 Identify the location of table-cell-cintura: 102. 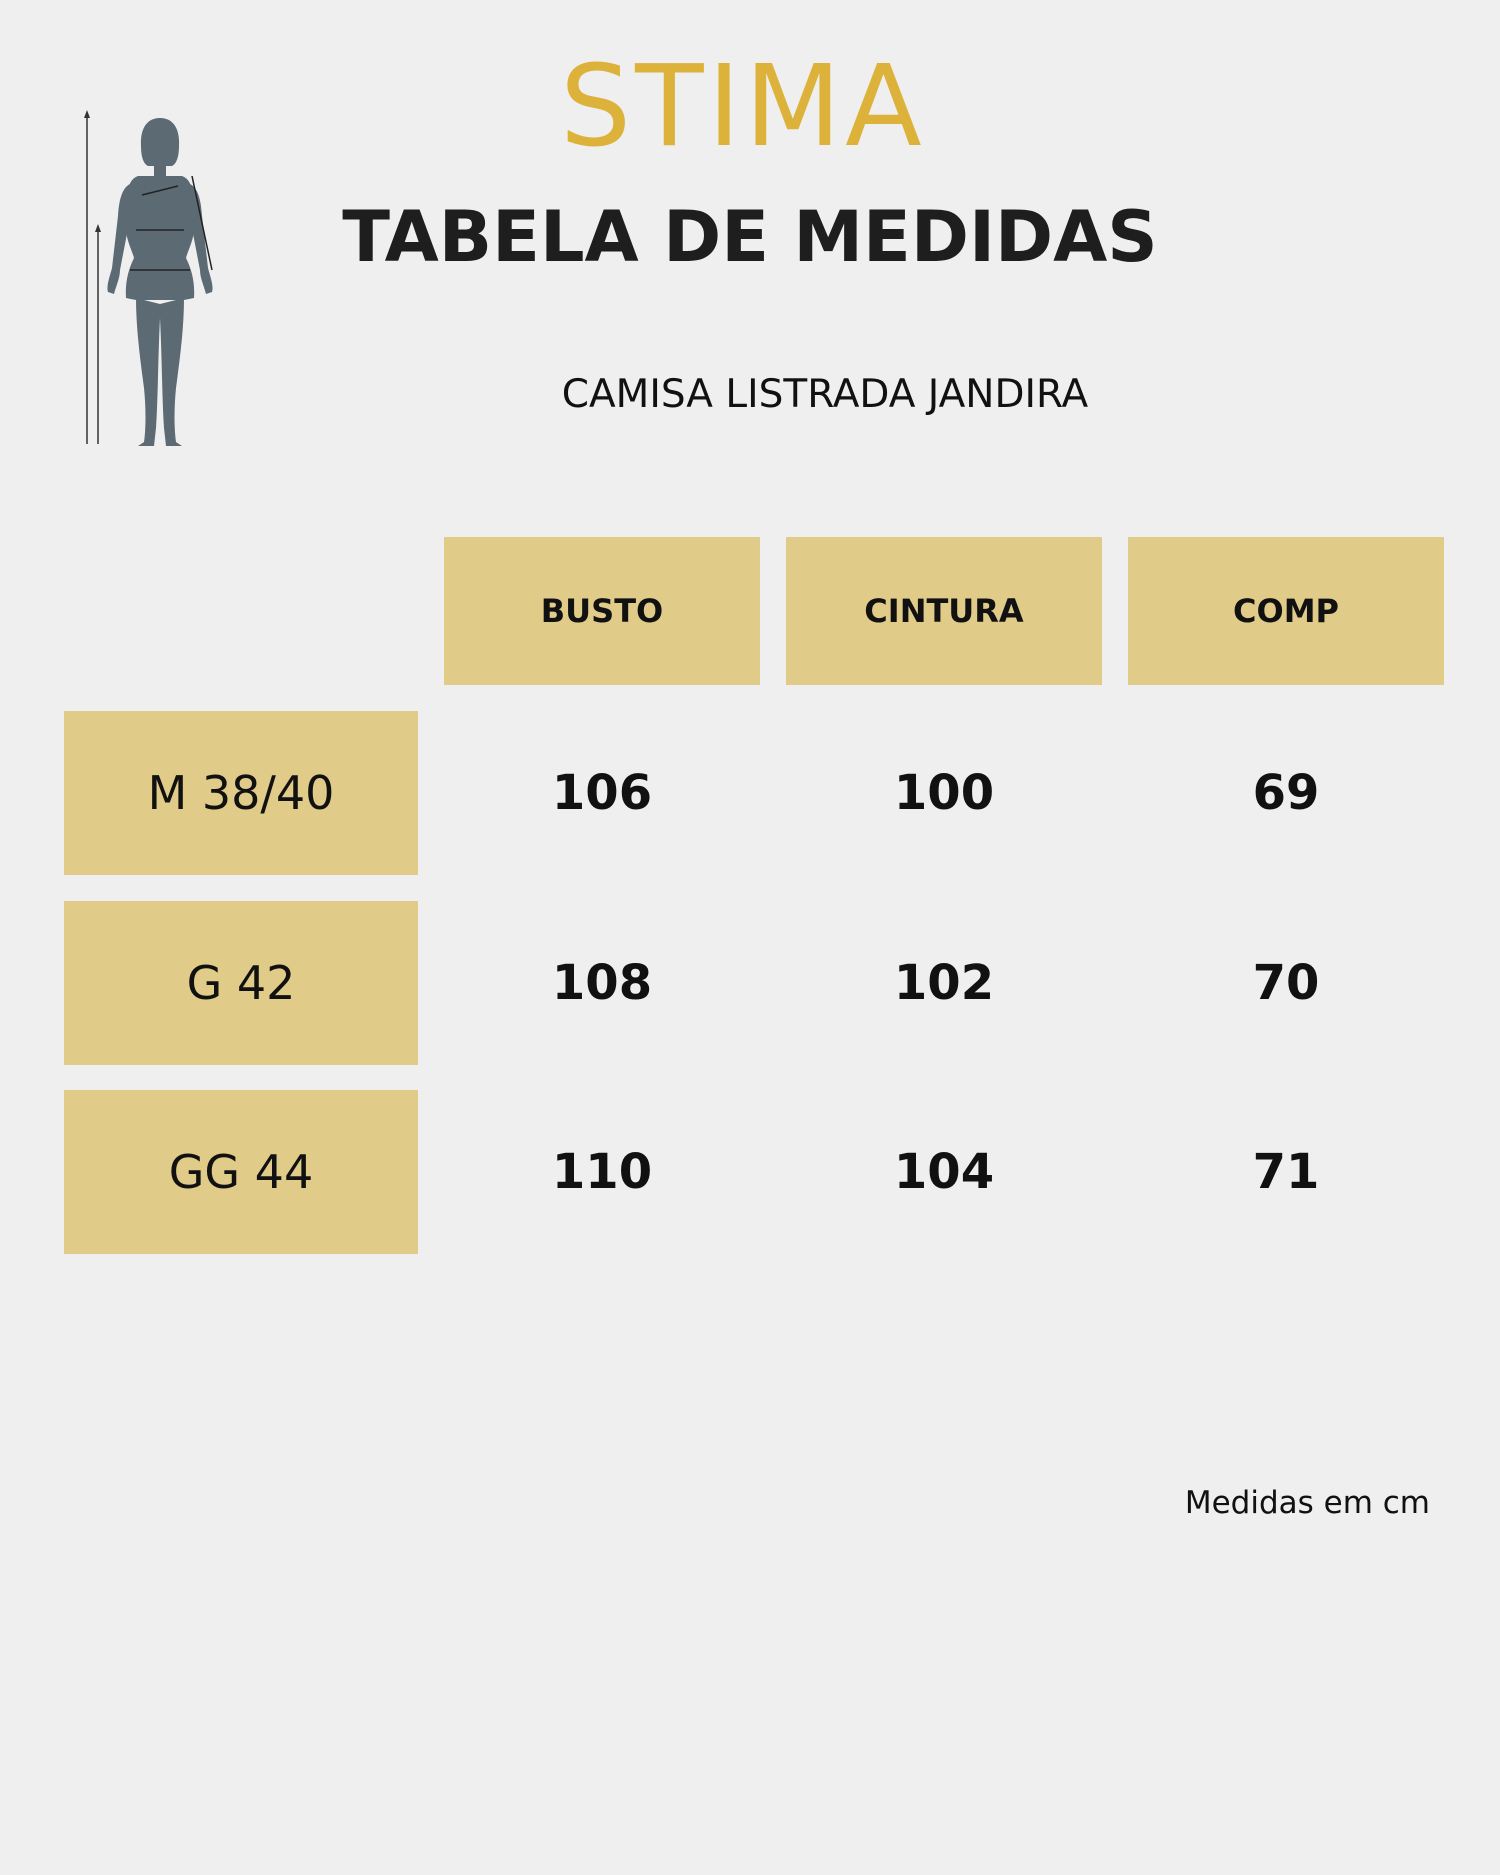
(944, 983).